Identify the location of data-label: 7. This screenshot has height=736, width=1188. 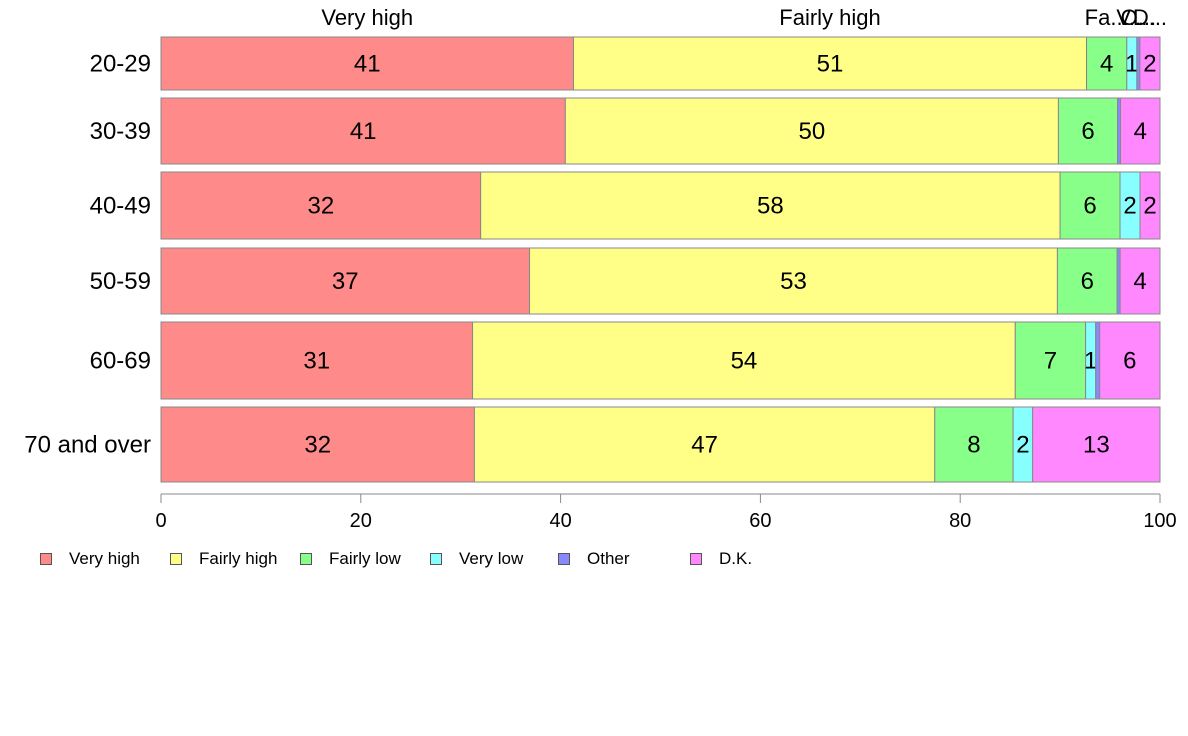
(1050, 361).